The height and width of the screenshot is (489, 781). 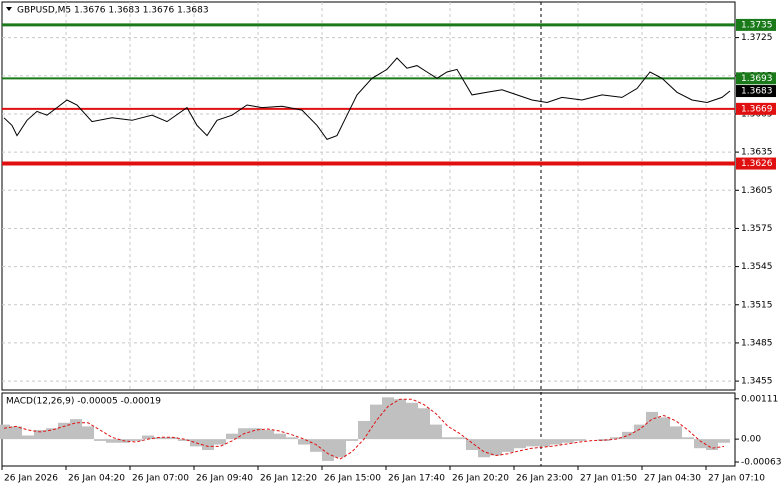 I want to click on y-tick-label: 1.3725, so click(x=757, y=38).